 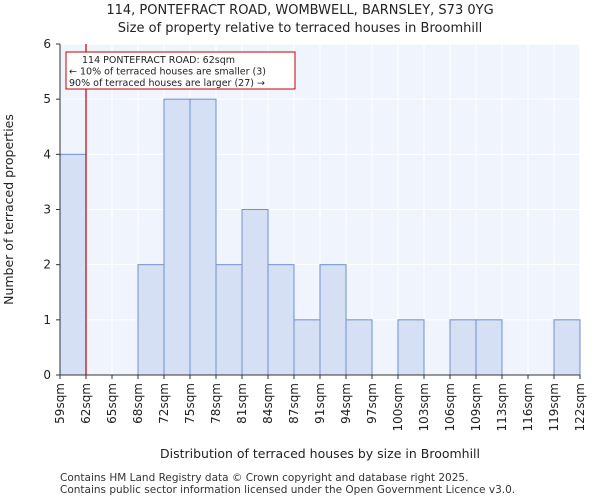 What do you see at coordinates (190, 403) in the screenshot?
I see `x-tick-label: 75sqm` at bounding box center [190, 403].